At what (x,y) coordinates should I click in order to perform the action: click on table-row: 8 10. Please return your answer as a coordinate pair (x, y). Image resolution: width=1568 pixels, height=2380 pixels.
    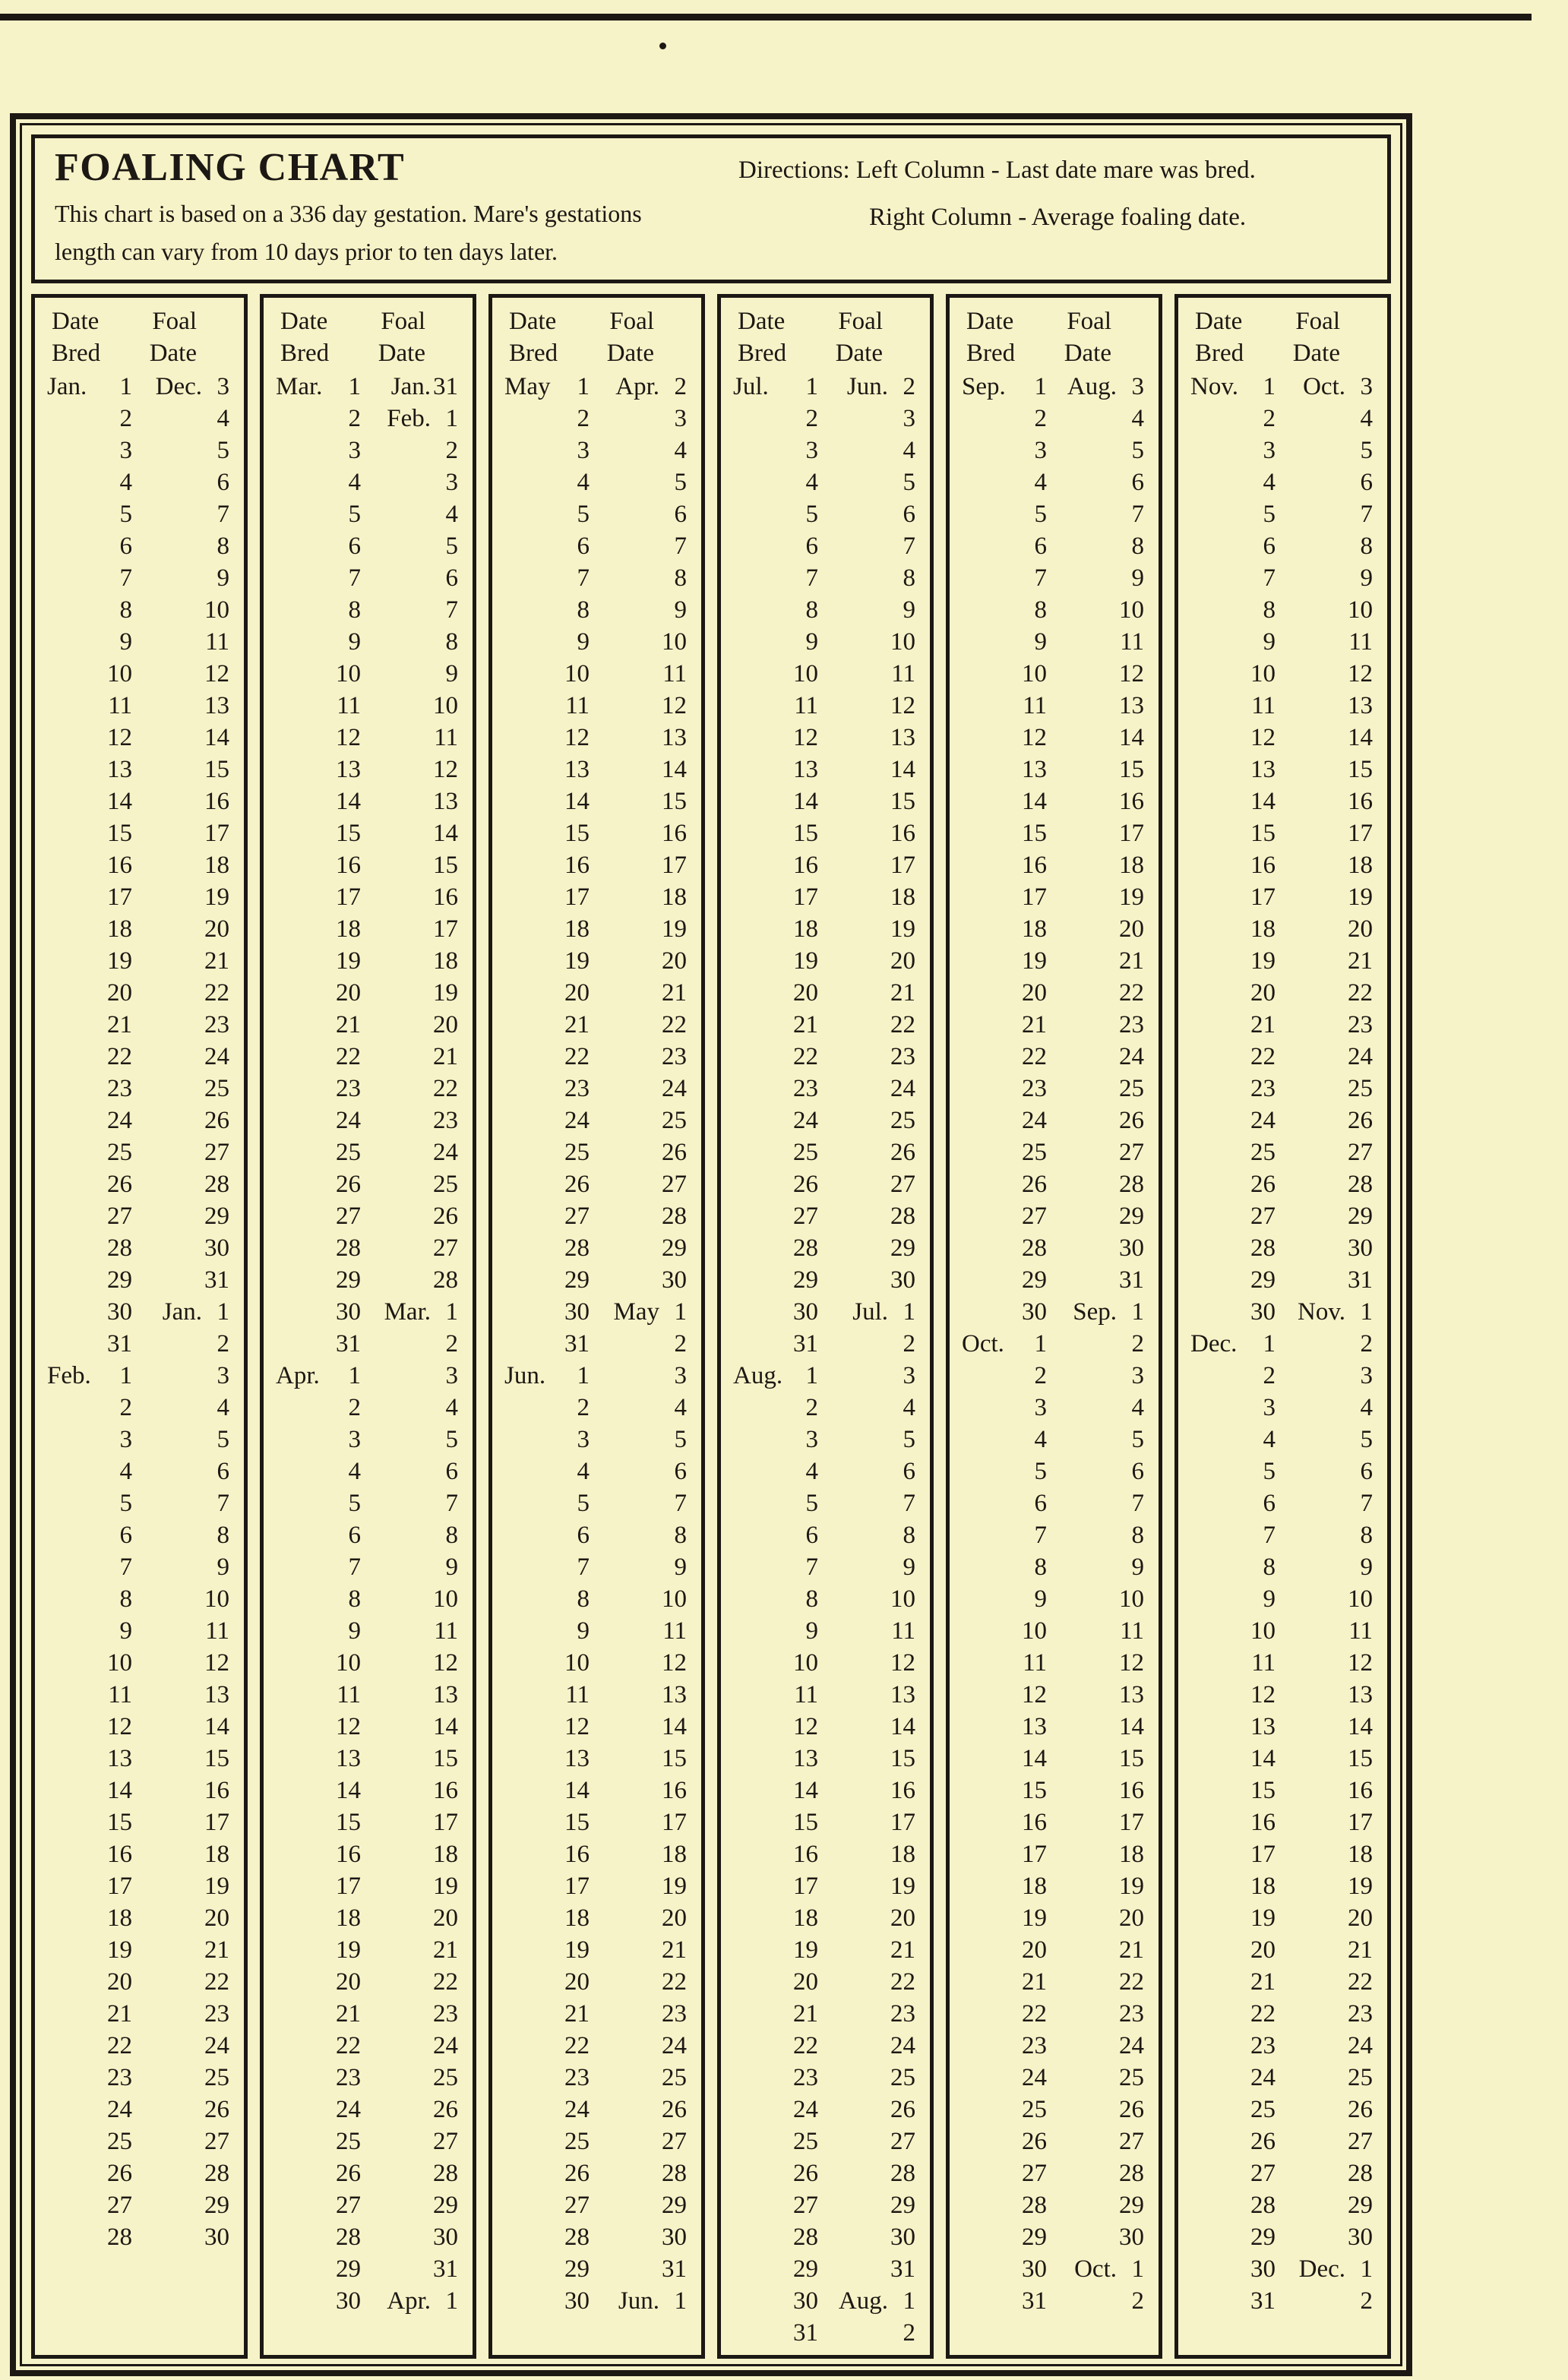
    Looking at the image, I should click on (139, 610).